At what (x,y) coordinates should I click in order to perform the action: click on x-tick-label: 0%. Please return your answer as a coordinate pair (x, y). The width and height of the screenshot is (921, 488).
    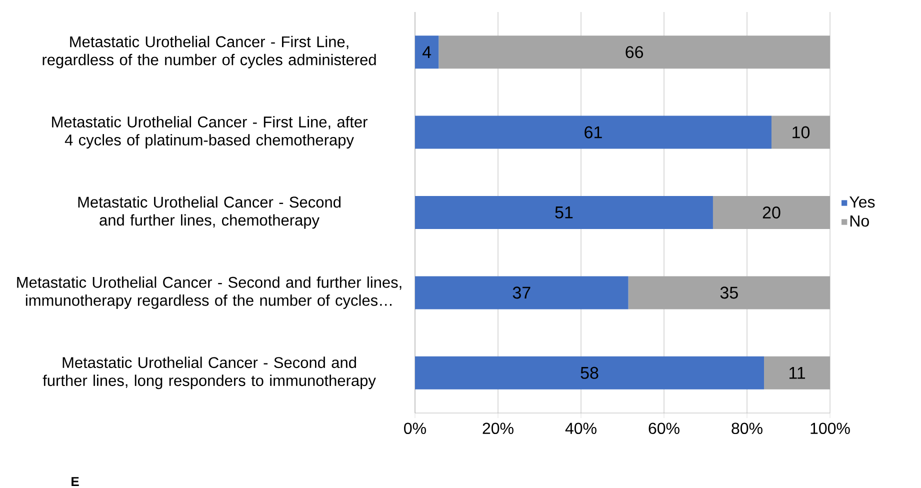
    Looking at the image, I should click on (415, 428).